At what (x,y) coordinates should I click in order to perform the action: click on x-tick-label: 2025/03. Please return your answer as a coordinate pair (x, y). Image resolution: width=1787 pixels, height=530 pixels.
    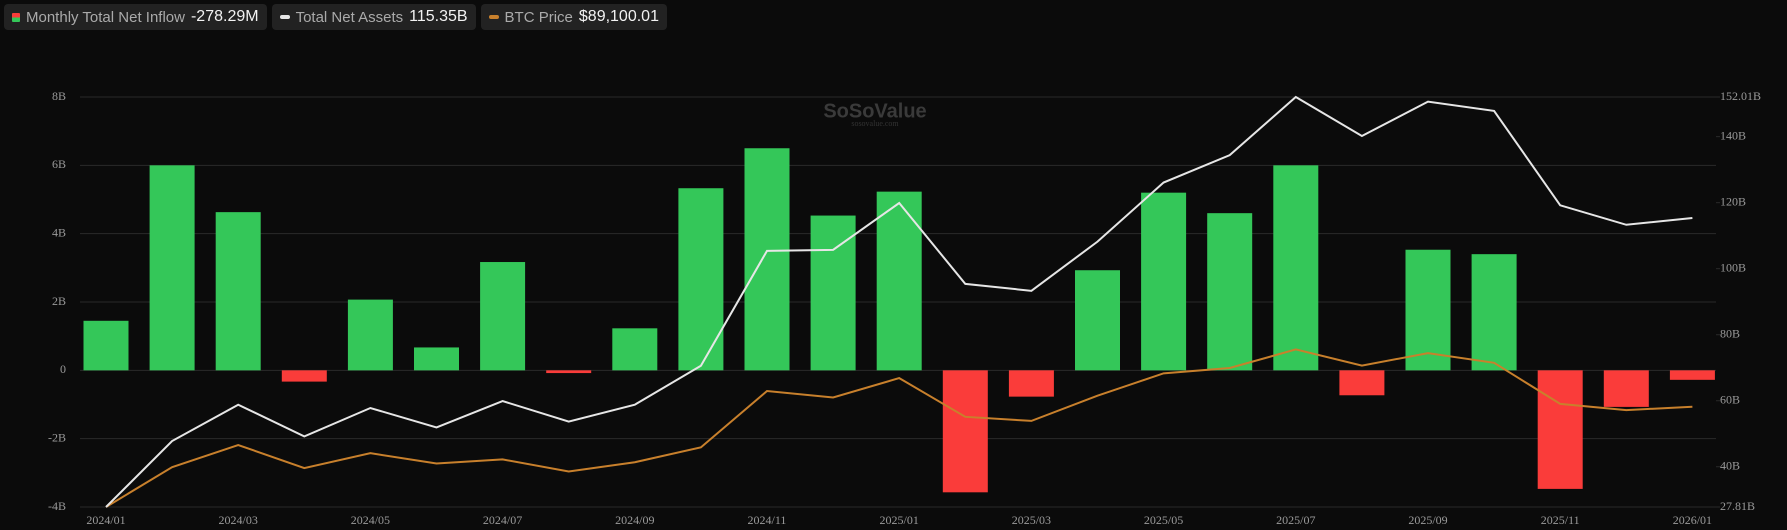
    Looking at the image, I should click on (1031, 520).